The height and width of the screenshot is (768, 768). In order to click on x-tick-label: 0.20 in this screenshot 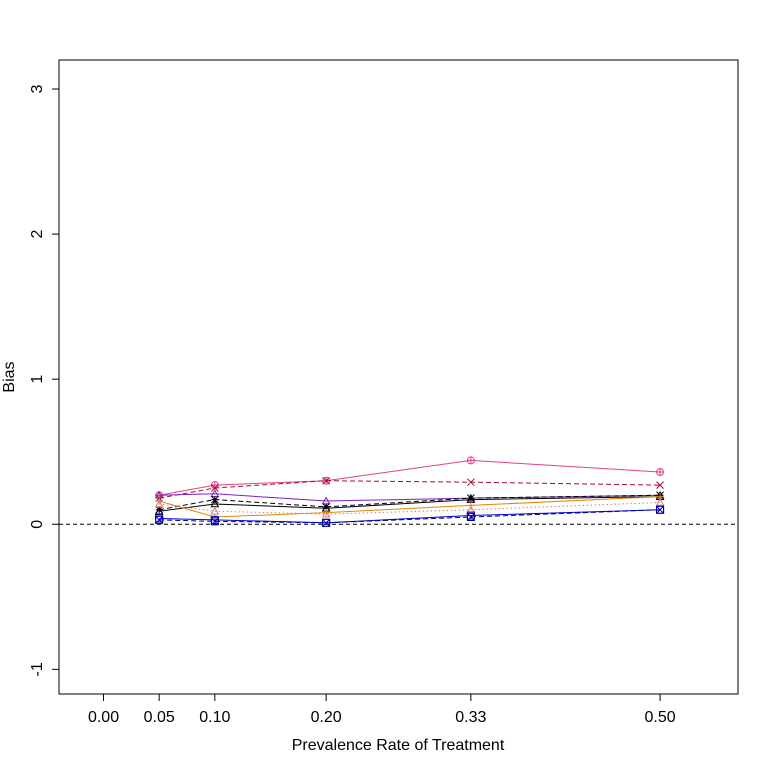, I will do `click(326, 717)`.